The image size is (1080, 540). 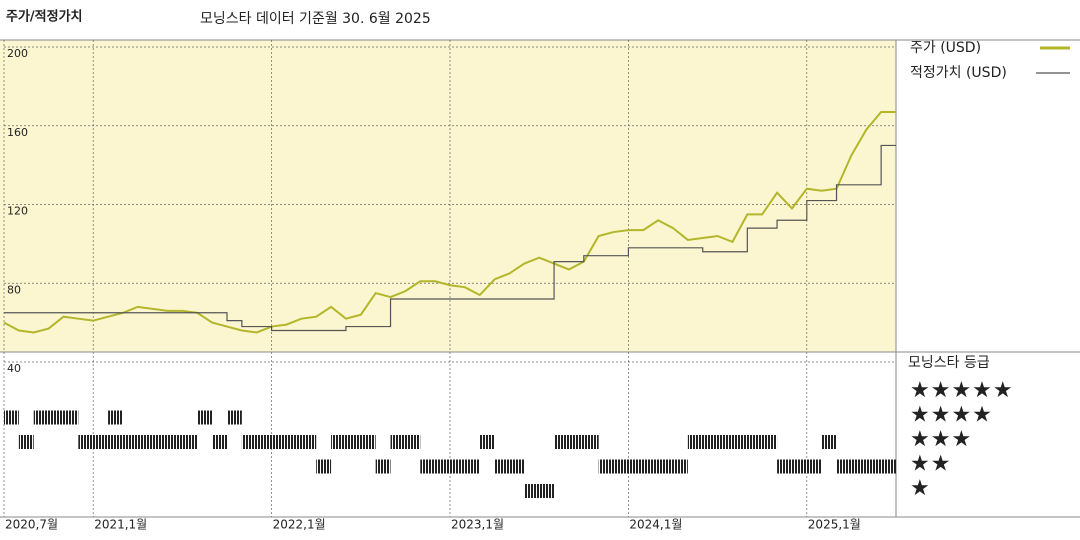 I want to click on rating-label: ★★★★, so click(x=951, y=415).